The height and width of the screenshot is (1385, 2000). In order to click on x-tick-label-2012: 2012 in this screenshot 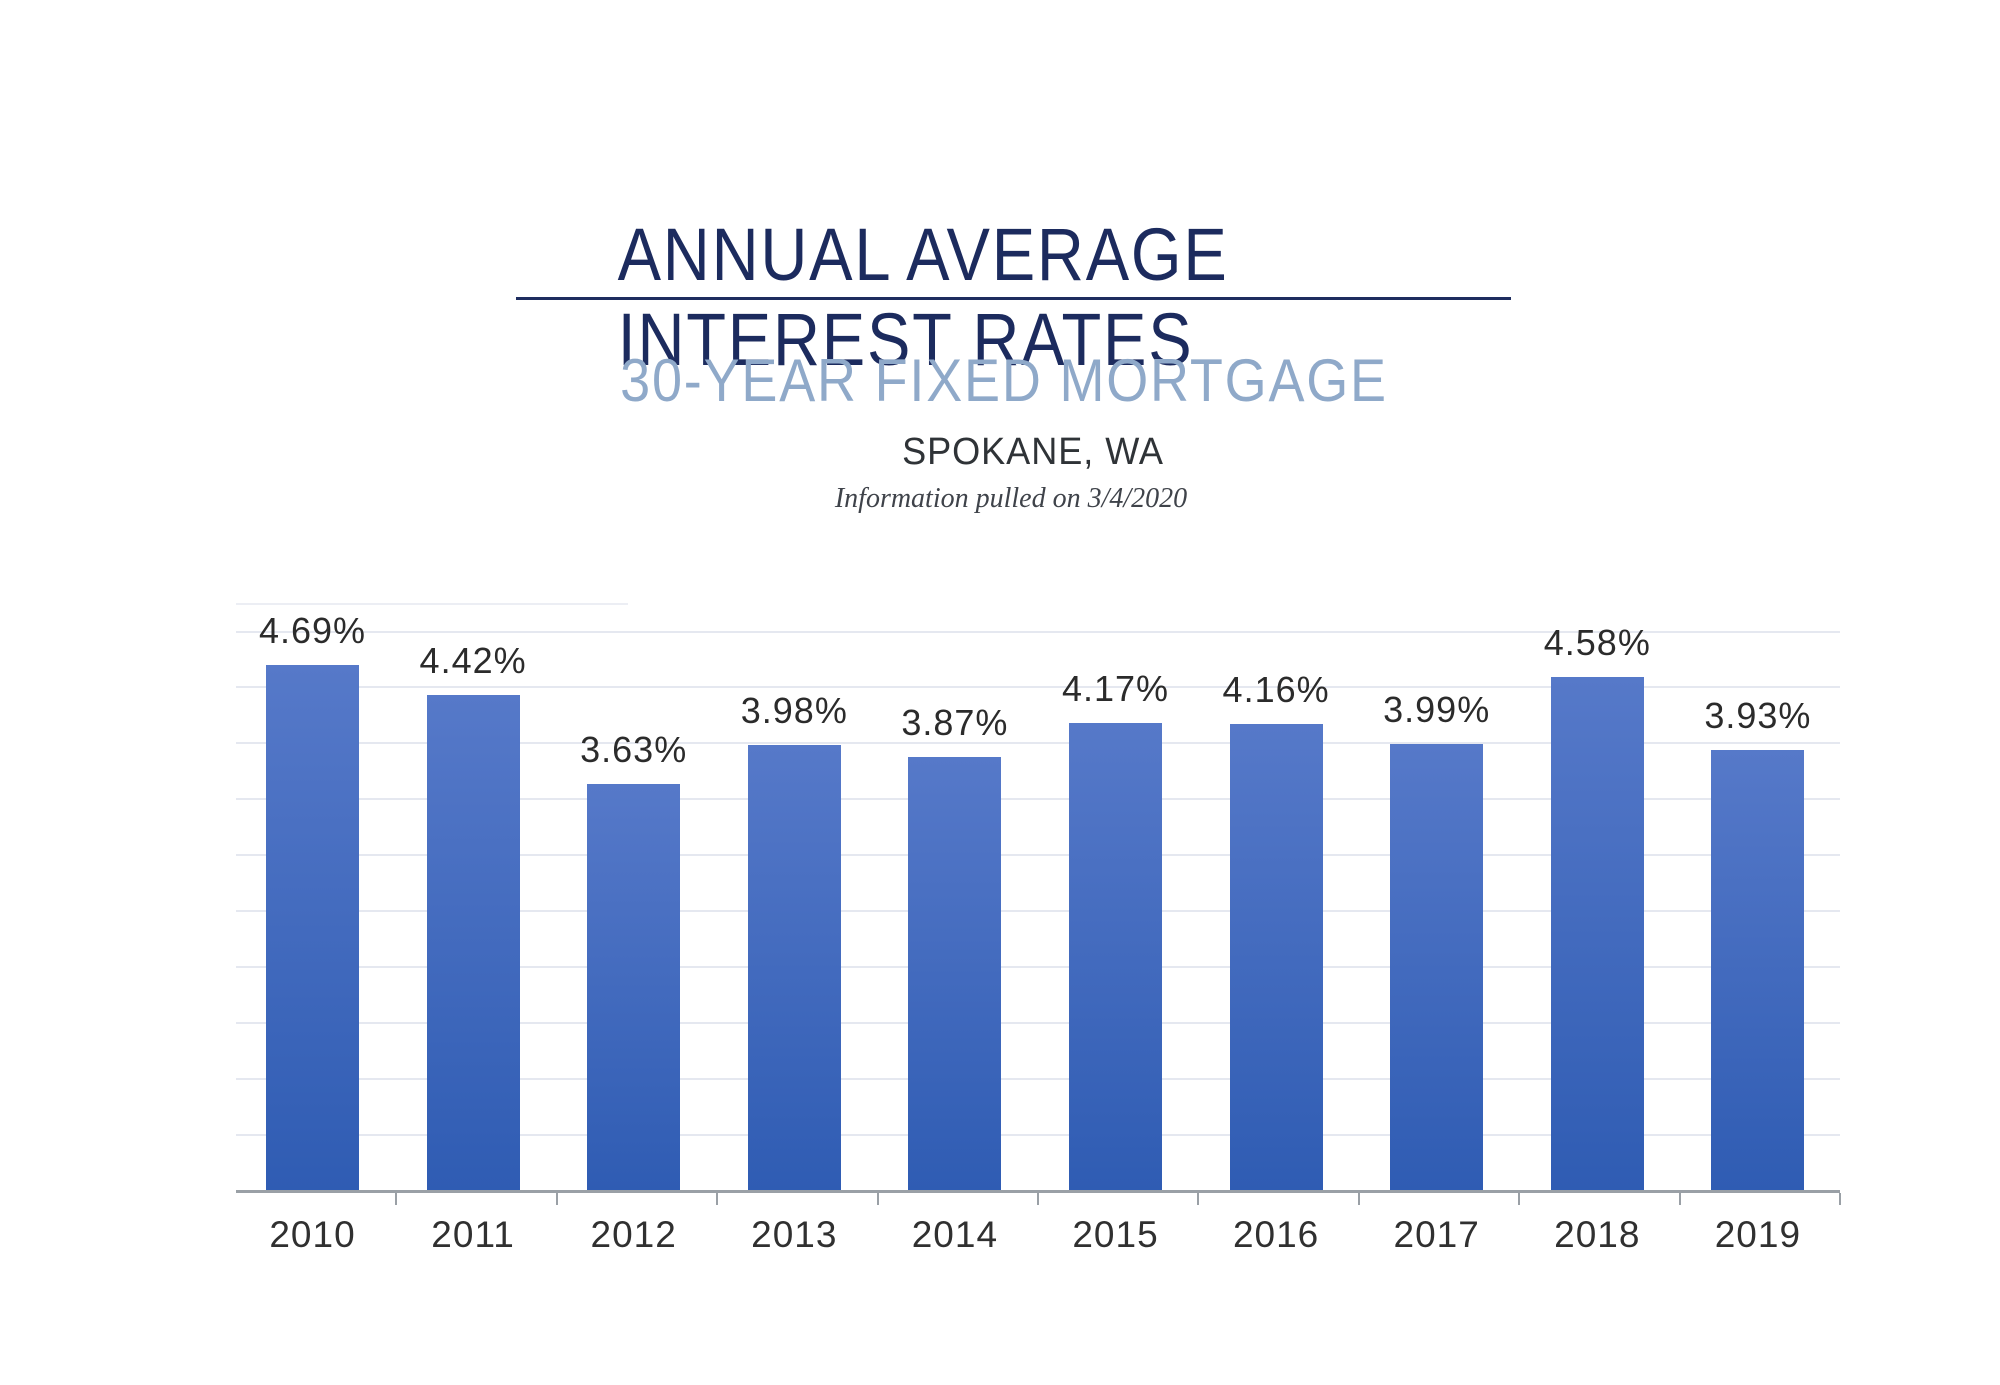, I will do `click(633, 1234)`.